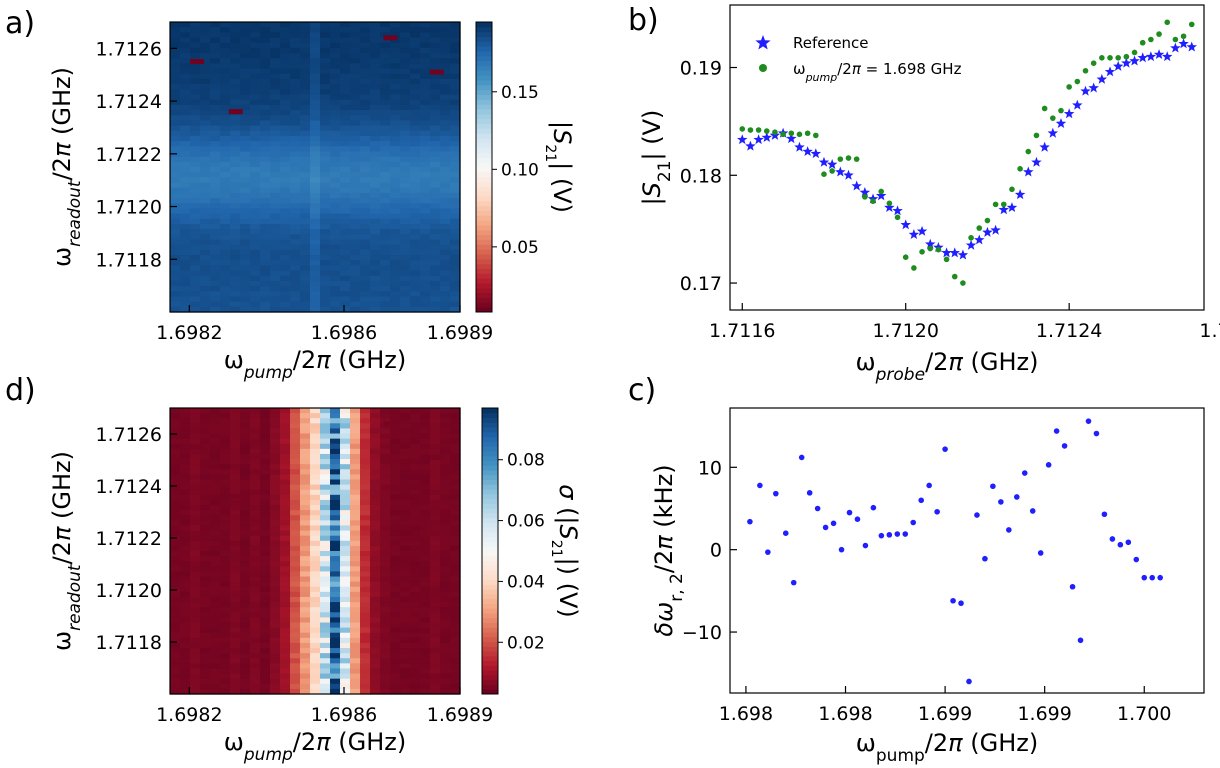 This screenshot has height=768, width=1220. I want to click on heatmap-a-frame, so click(315, 167).